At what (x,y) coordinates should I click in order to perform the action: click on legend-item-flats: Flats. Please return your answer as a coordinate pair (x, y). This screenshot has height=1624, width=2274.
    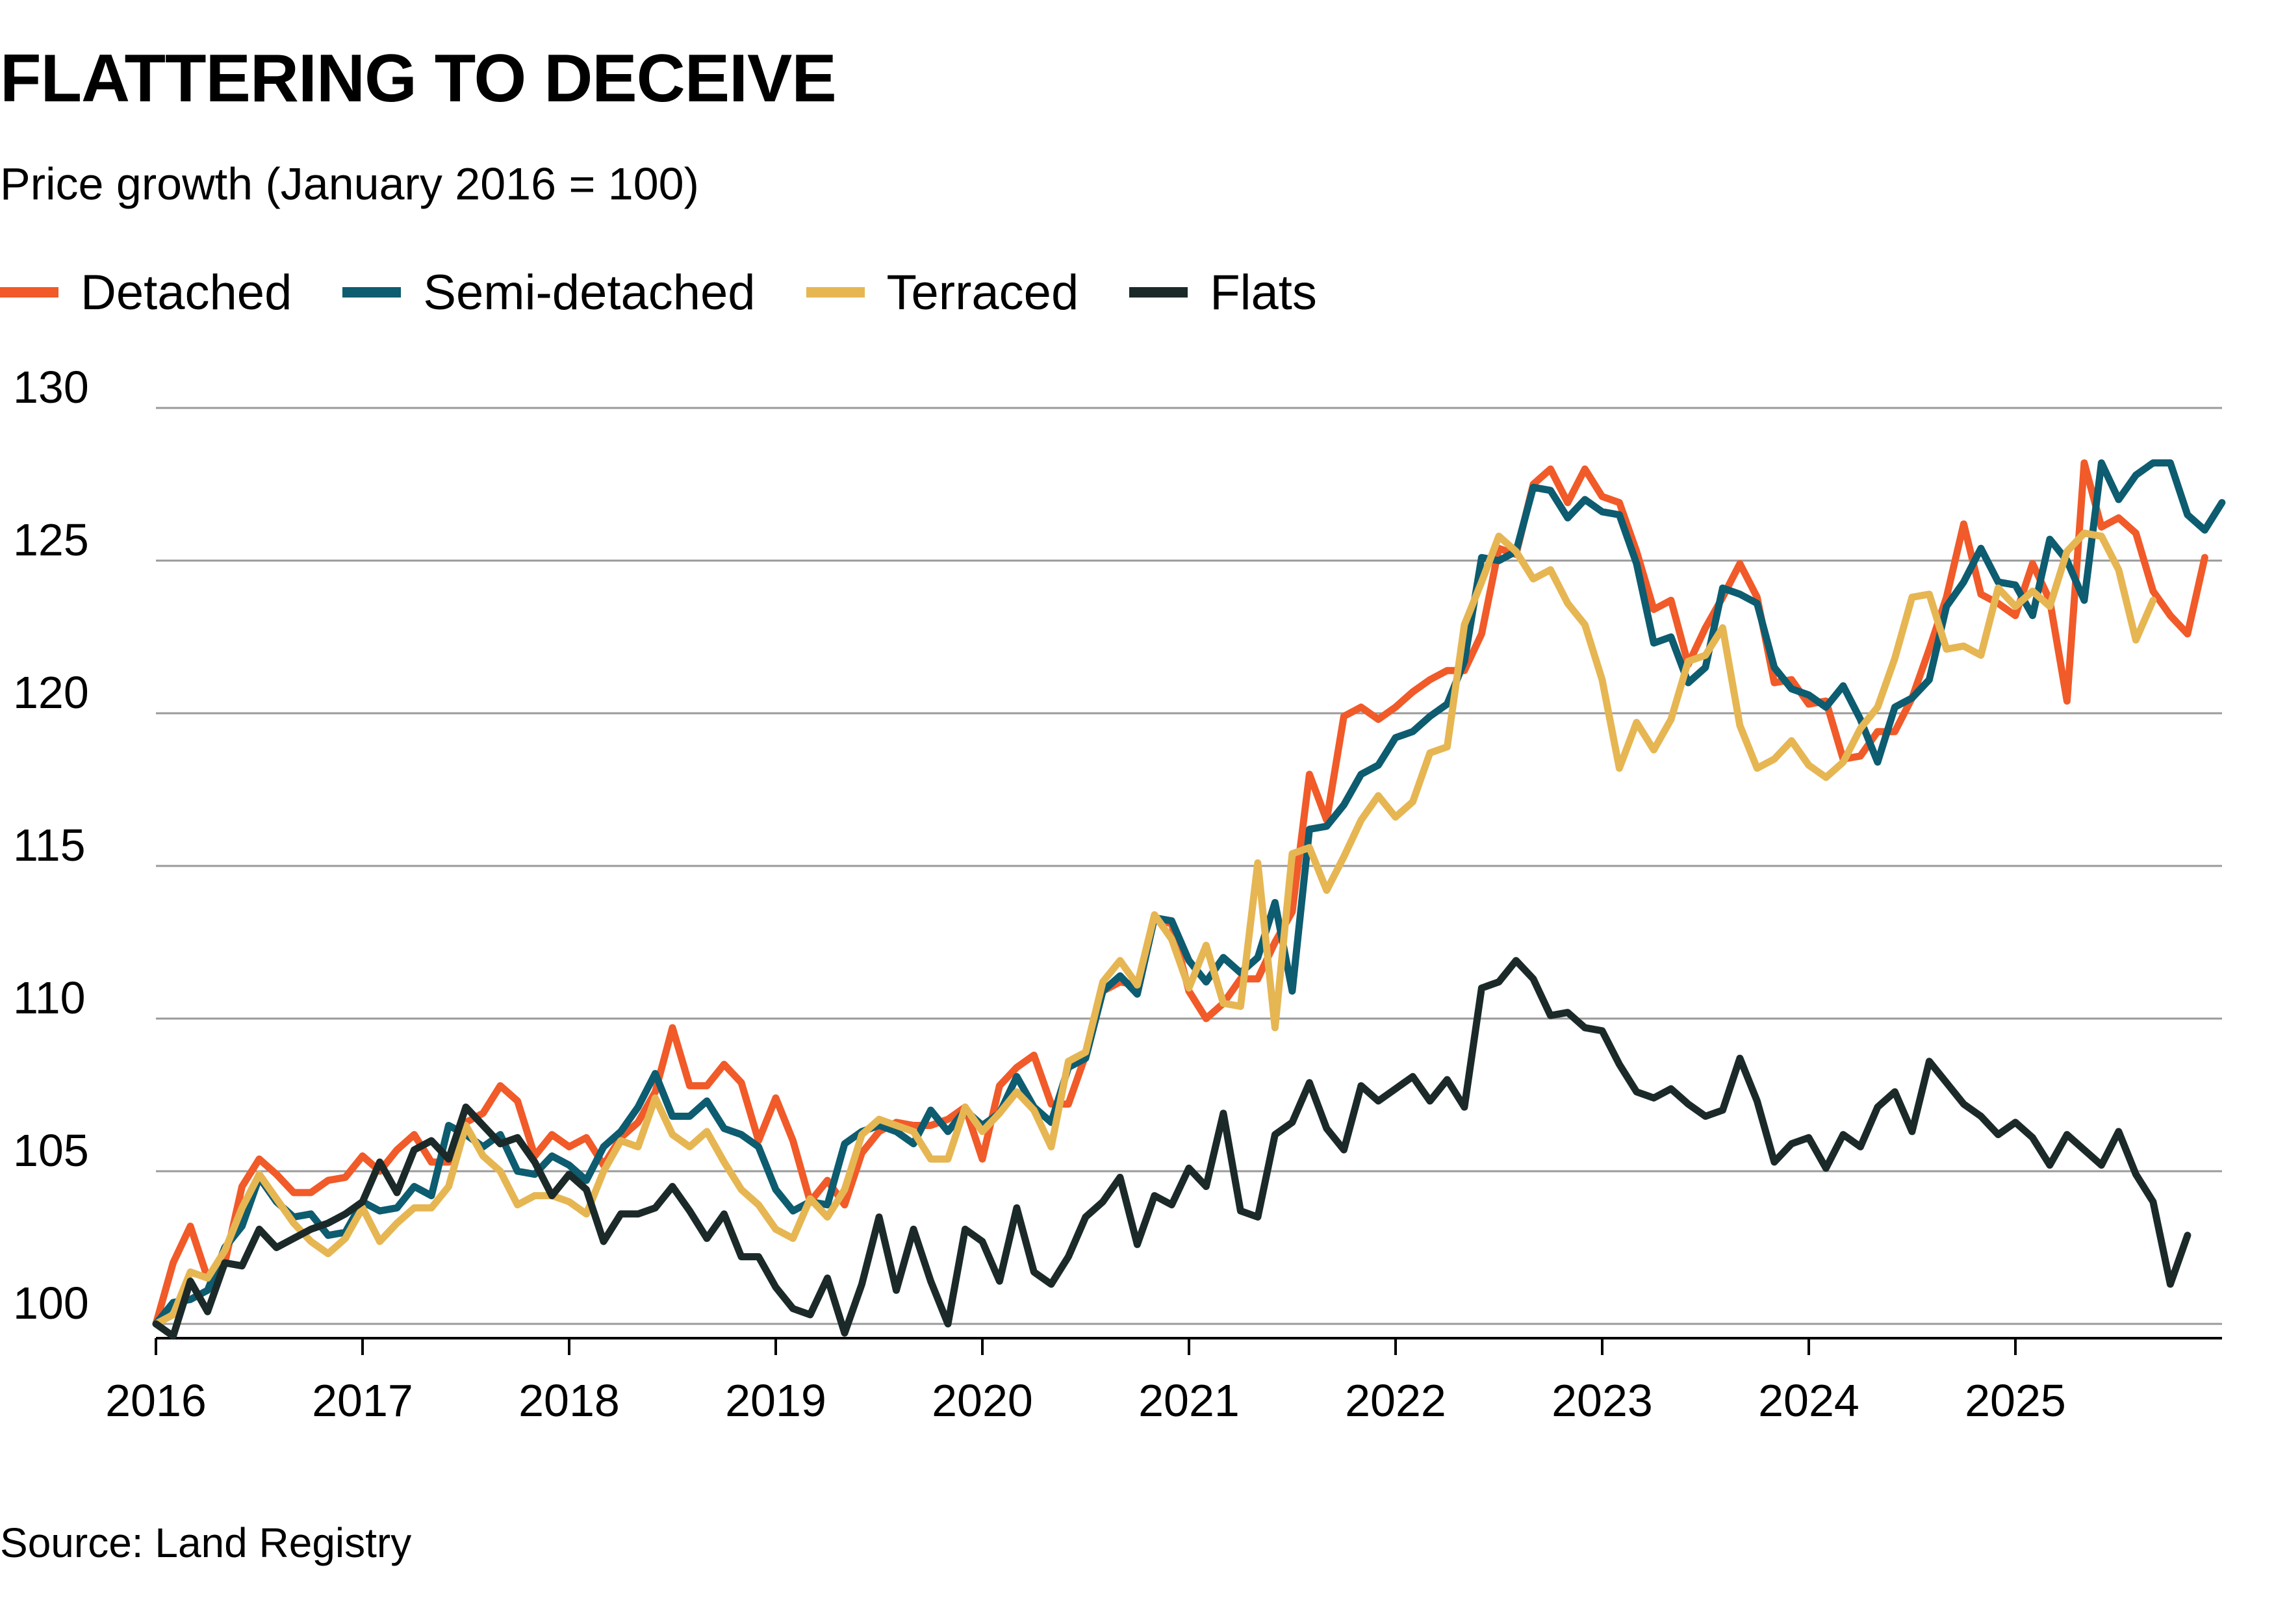
    Looking at the image, I should click on (1223, 292).